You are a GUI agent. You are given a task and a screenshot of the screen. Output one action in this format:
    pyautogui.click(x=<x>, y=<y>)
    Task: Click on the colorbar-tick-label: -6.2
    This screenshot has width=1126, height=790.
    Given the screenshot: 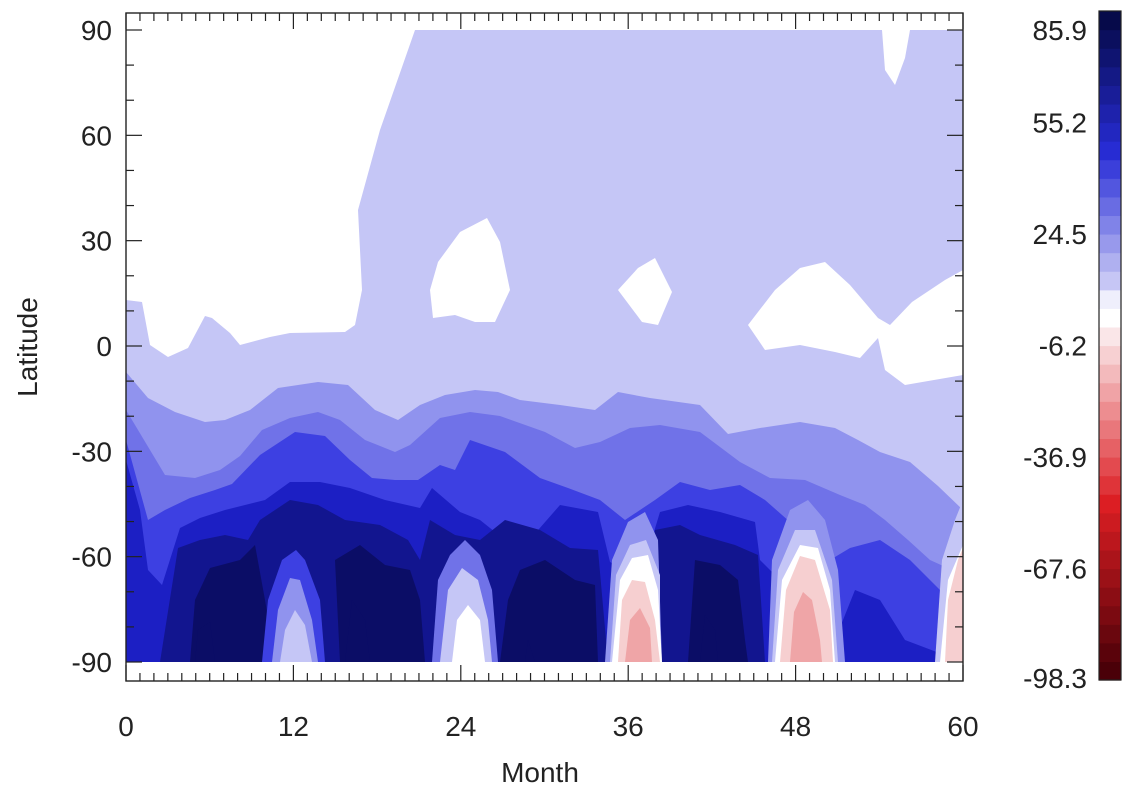 What is the action you would take?
    pyautogui.click(x=1063, y=346)
    